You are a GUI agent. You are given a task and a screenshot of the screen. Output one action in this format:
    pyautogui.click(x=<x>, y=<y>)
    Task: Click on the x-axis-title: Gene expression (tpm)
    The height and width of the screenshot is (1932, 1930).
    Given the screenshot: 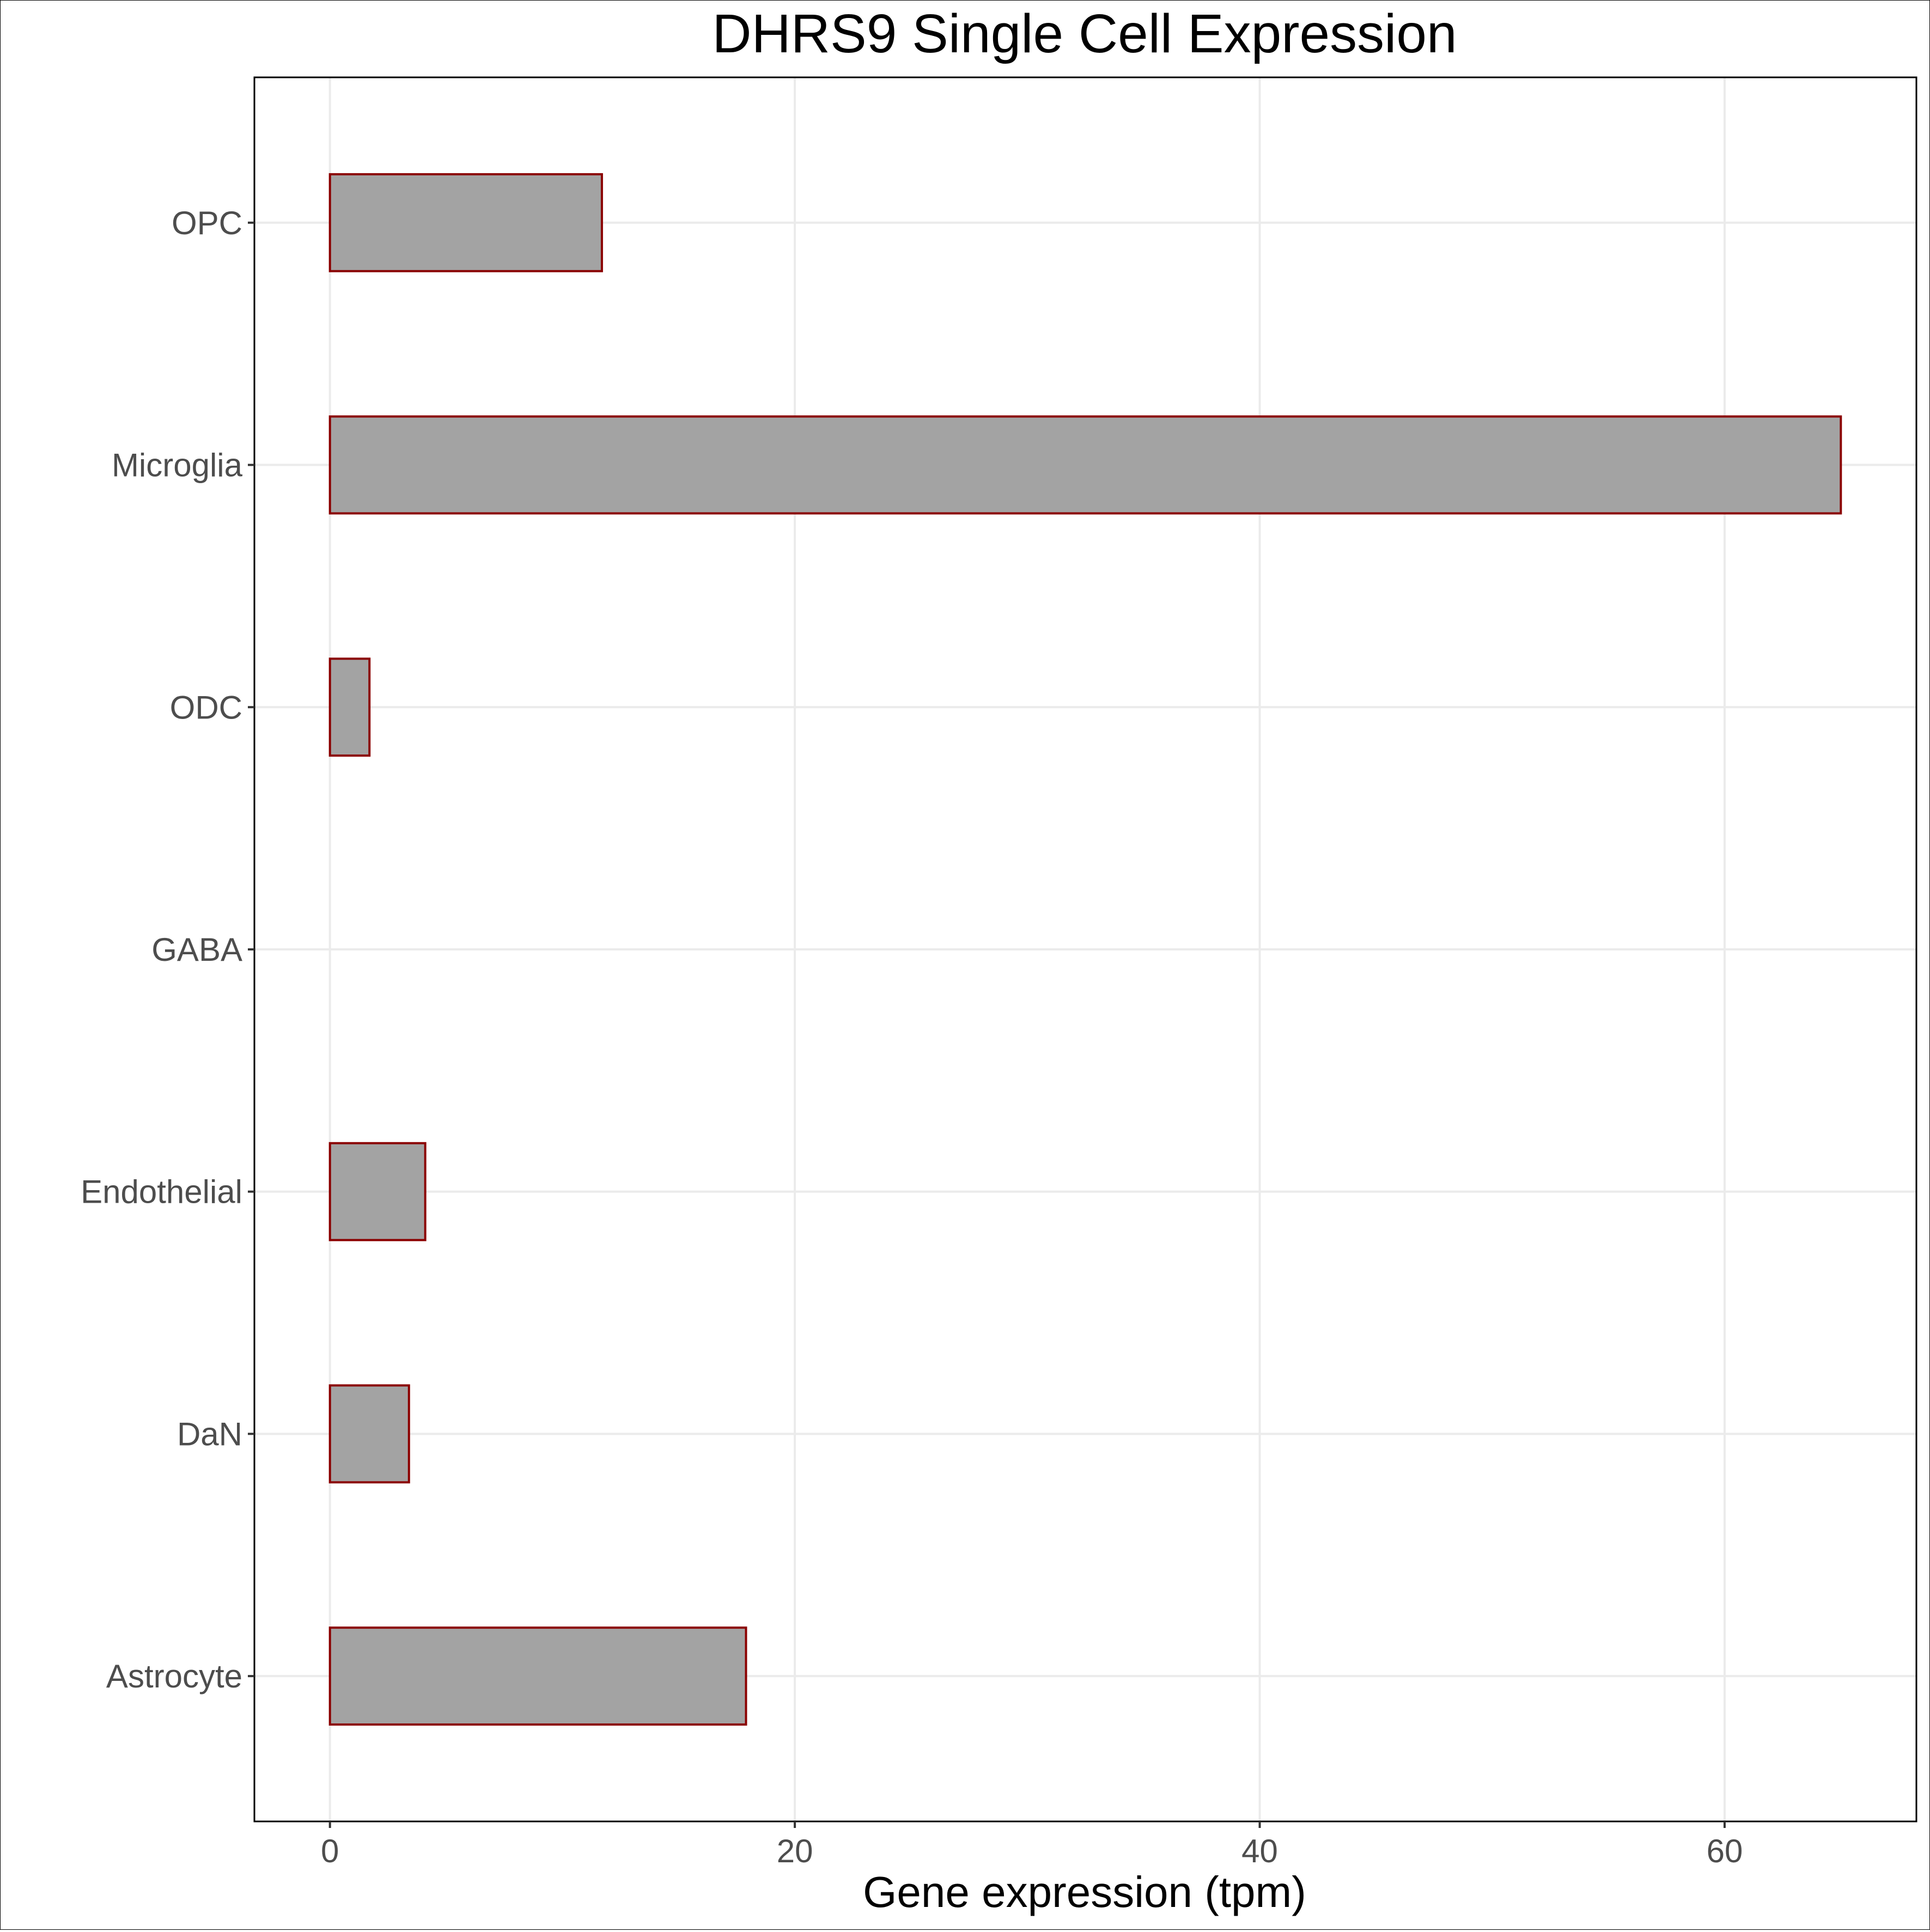 What is the action you would take?
    pyautogui.click(x=1085, y=1892)
    